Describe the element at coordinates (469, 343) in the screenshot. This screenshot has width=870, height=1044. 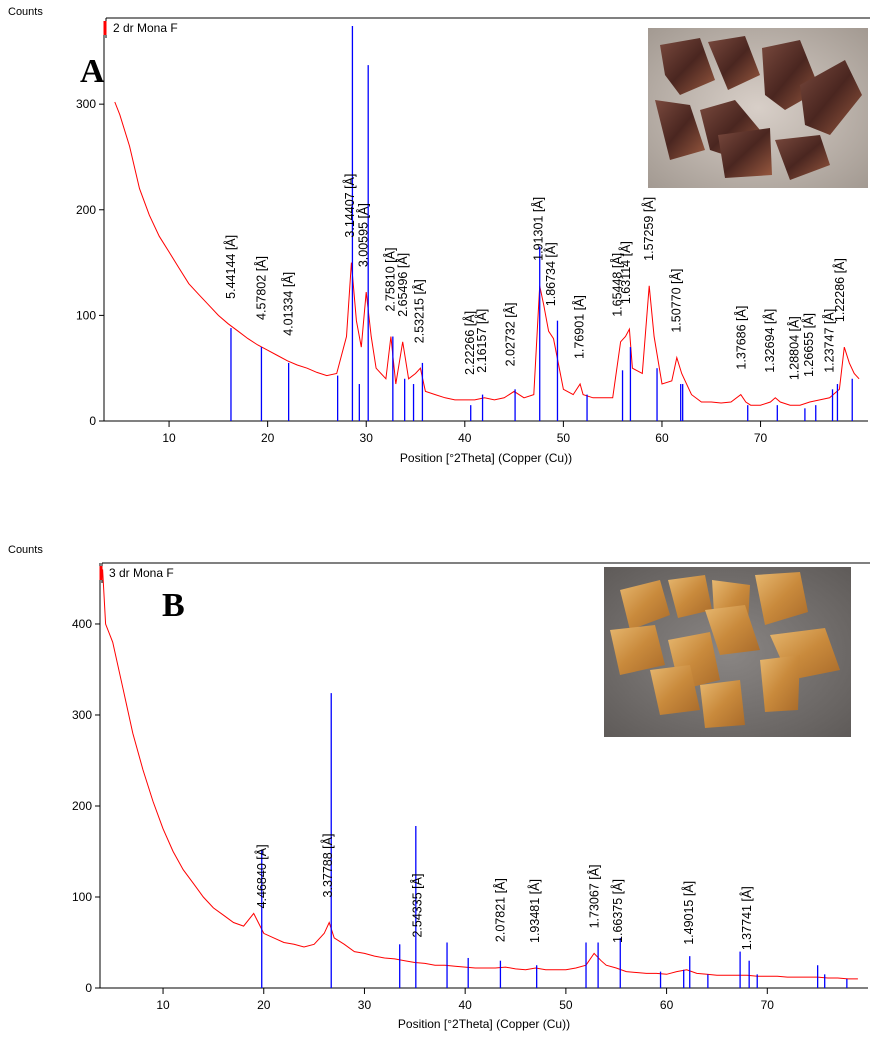
I see `peak-label: 2.22266 [Å]` at that location.